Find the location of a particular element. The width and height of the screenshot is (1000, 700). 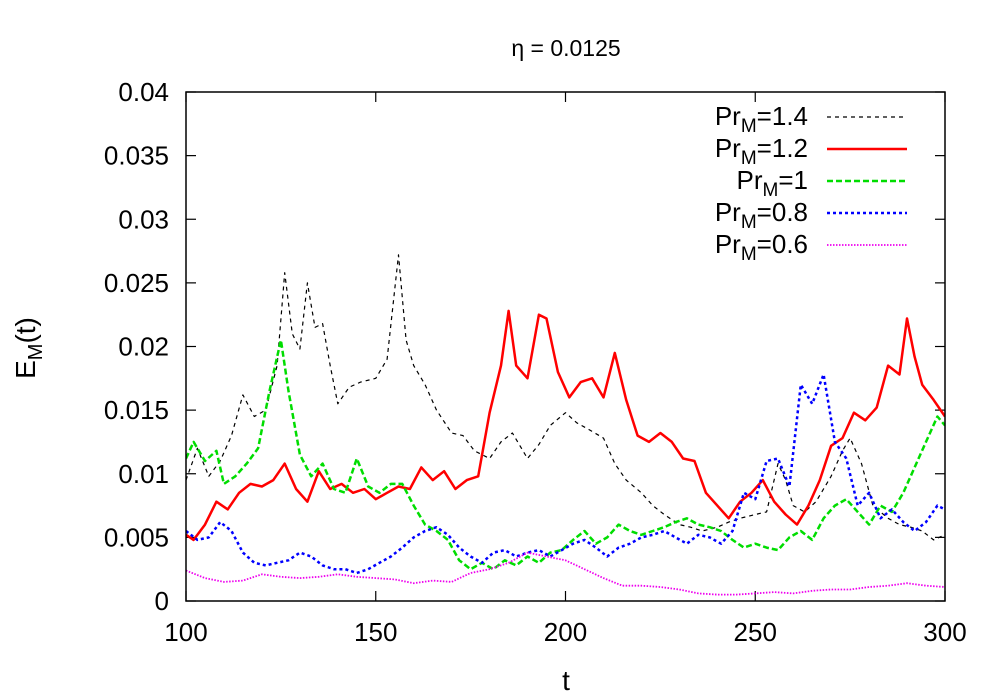

y-tick-label: 0.025 is located at coordinates (136, 283).